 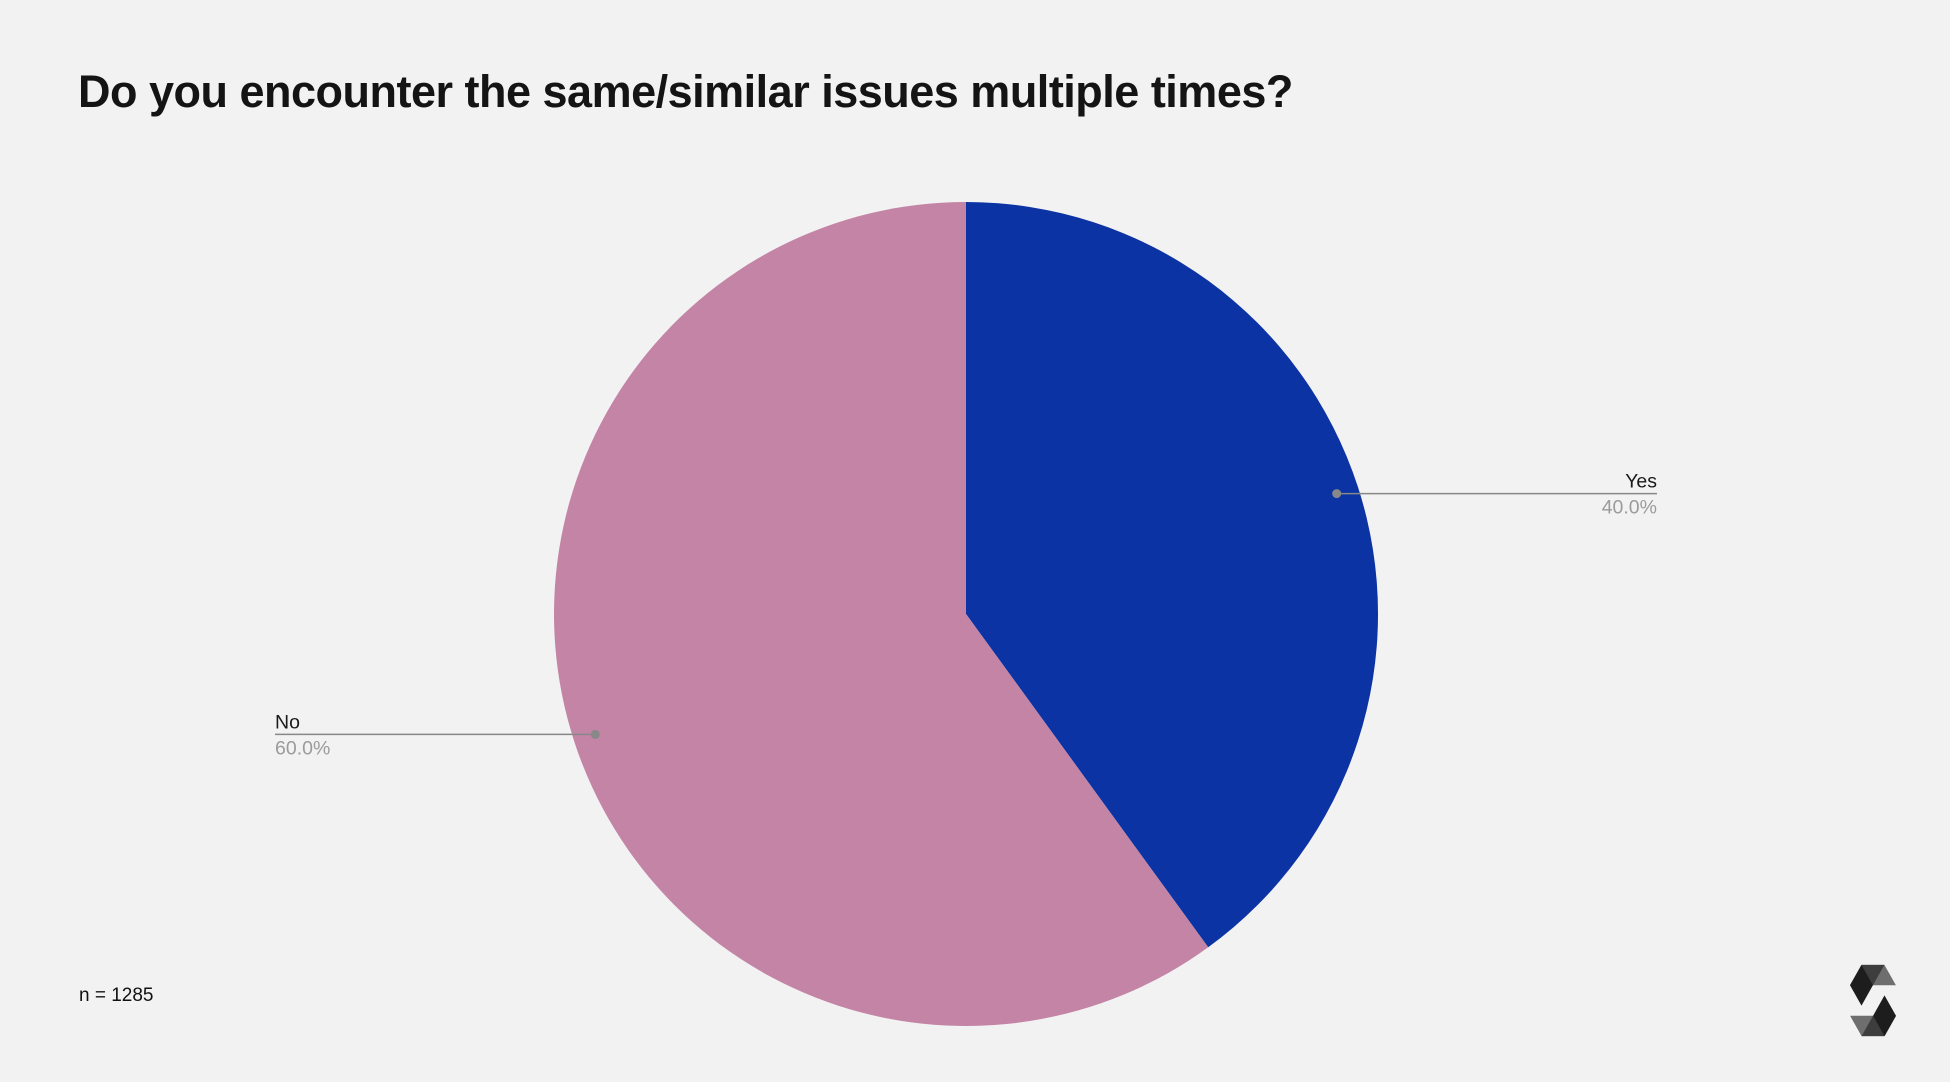 I want to click on logo-right-diamond-dark, so click(x=1884, y=1016).